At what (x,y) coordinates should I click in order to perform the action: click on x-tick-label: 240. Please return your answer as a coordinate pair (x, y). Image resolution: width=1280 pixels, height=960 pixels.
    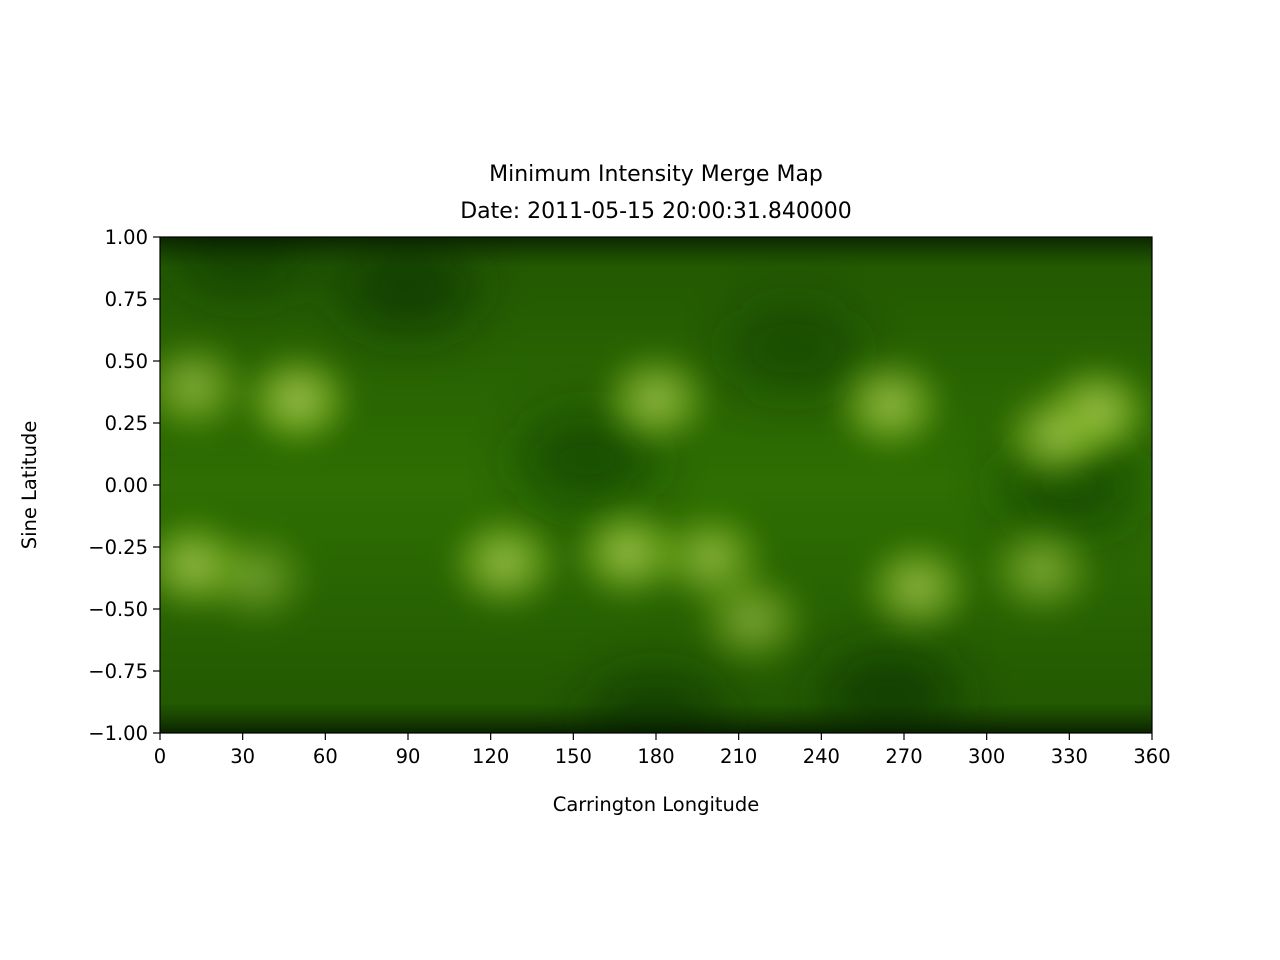
    Looking at the image, I should click on (821, 756).